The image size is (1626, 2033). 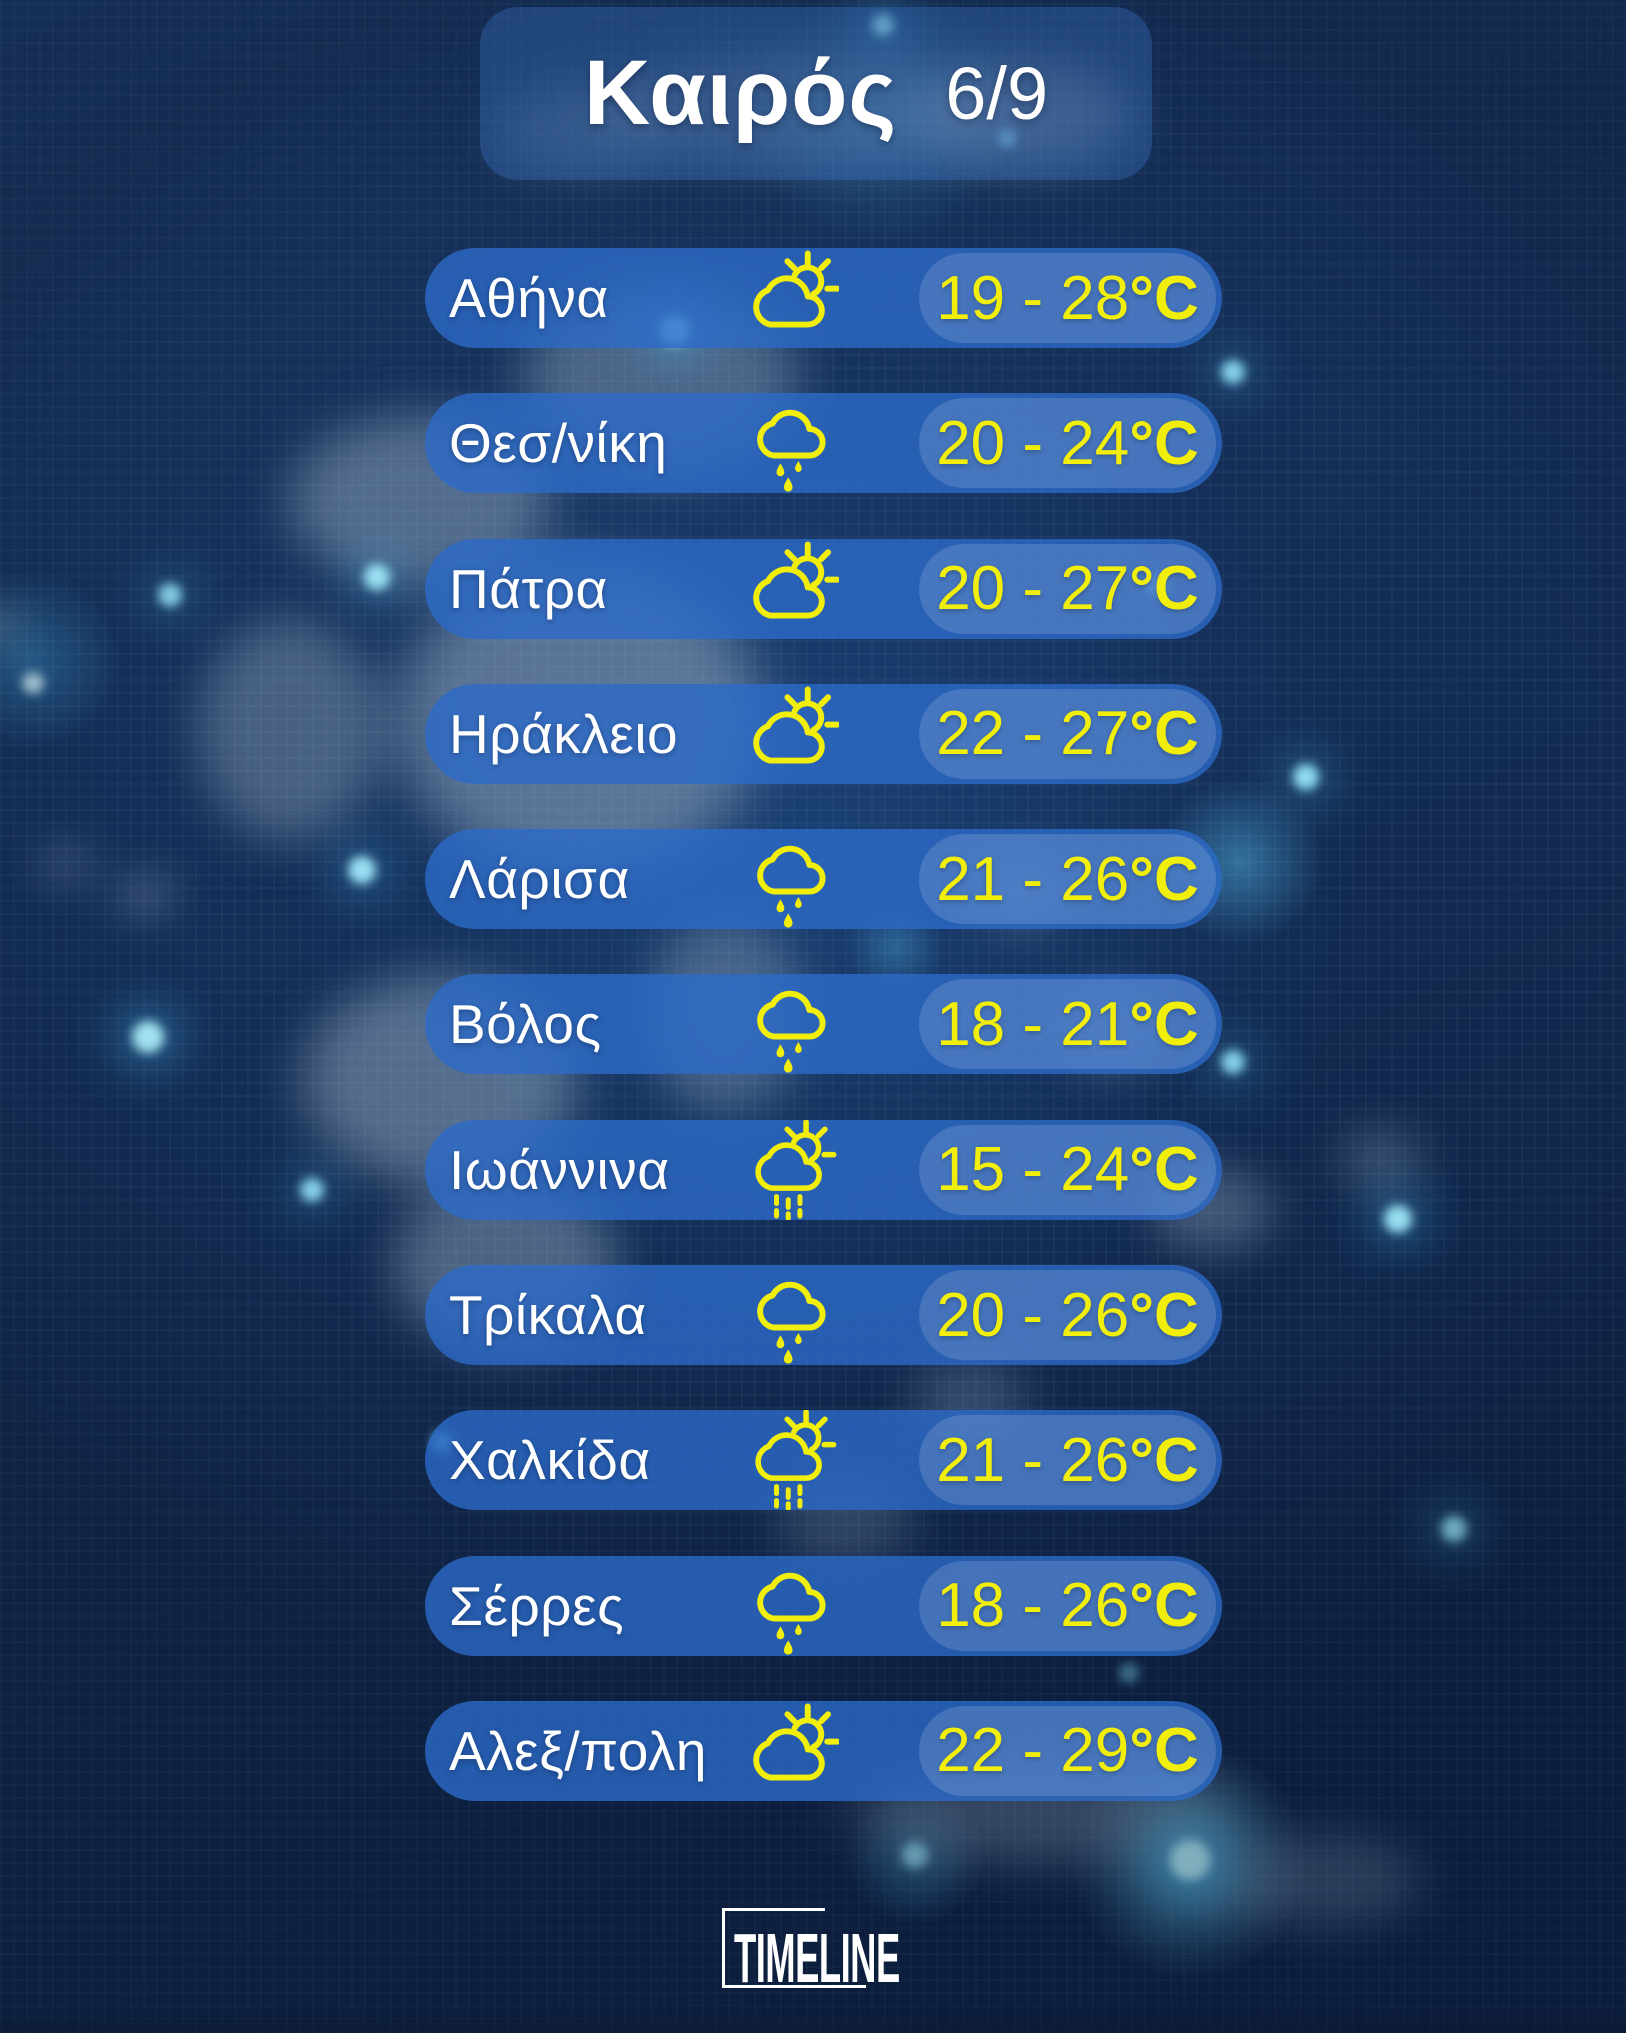 I want to click on forecast-row: Ηράκλειο 22 - 27 °C, so click(x=823, y=733).